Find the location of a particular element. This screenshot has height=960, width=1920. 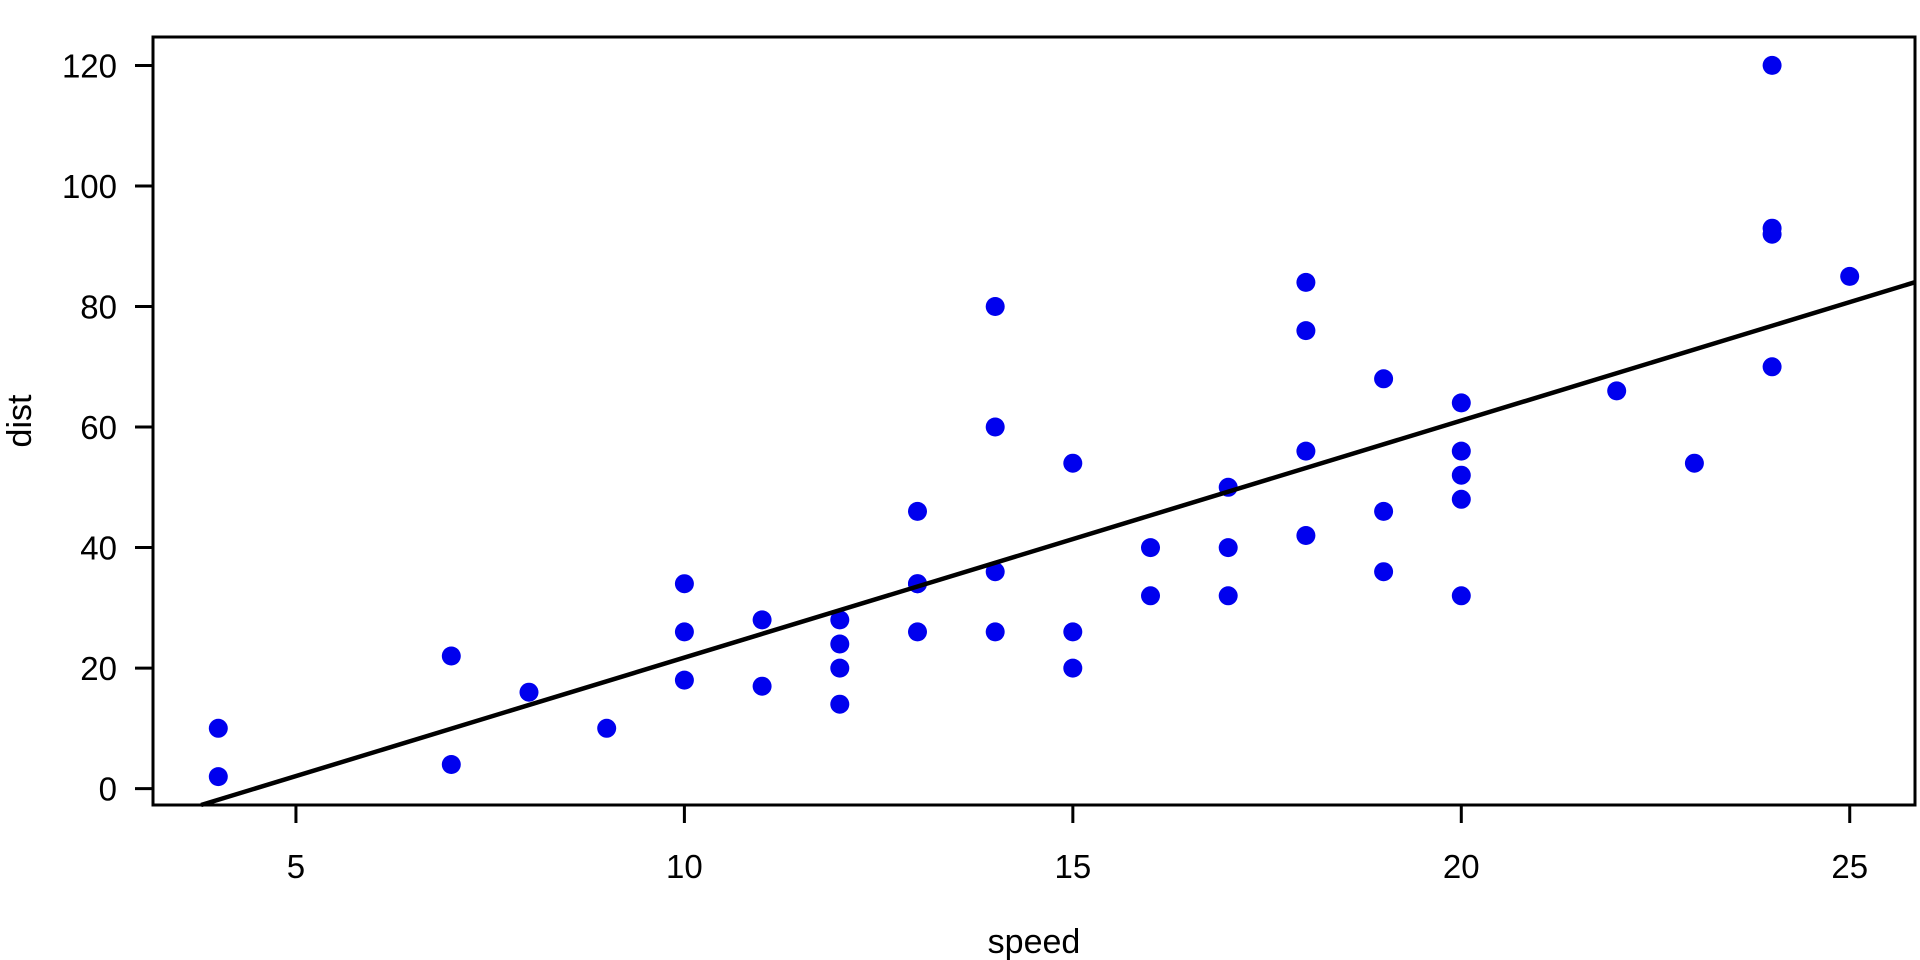

x-tick-label: 20 is located at coordinates (1461, 866).